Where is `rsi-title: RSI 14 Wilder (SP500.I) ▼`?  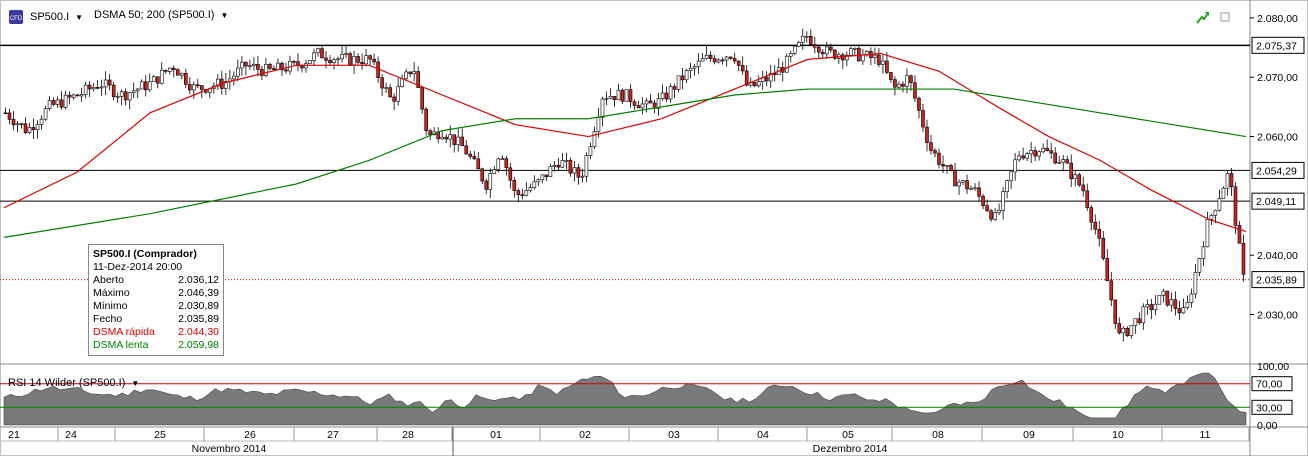 rsi-title: RSI 14 Wilder (SP500.I) ▼ is located at coordinates (73, 383).